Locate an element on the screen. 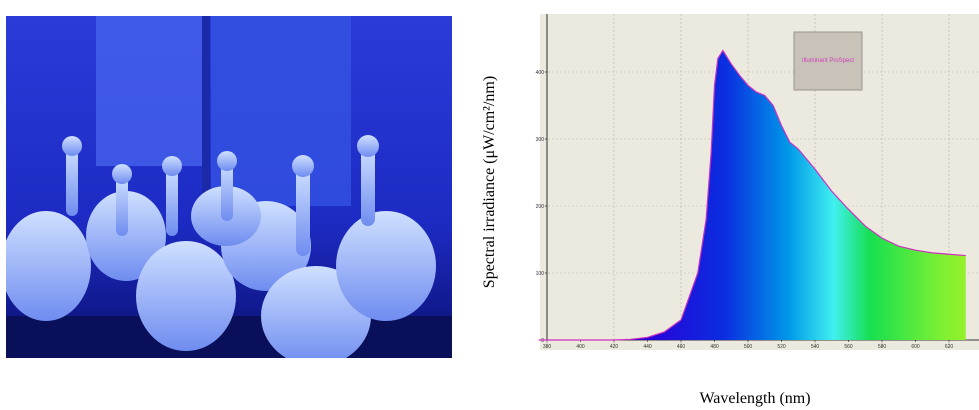 This screenshot has width=979, height=410. x-axis-title: Wavelength (nm) is located at coordinates (754, 398).